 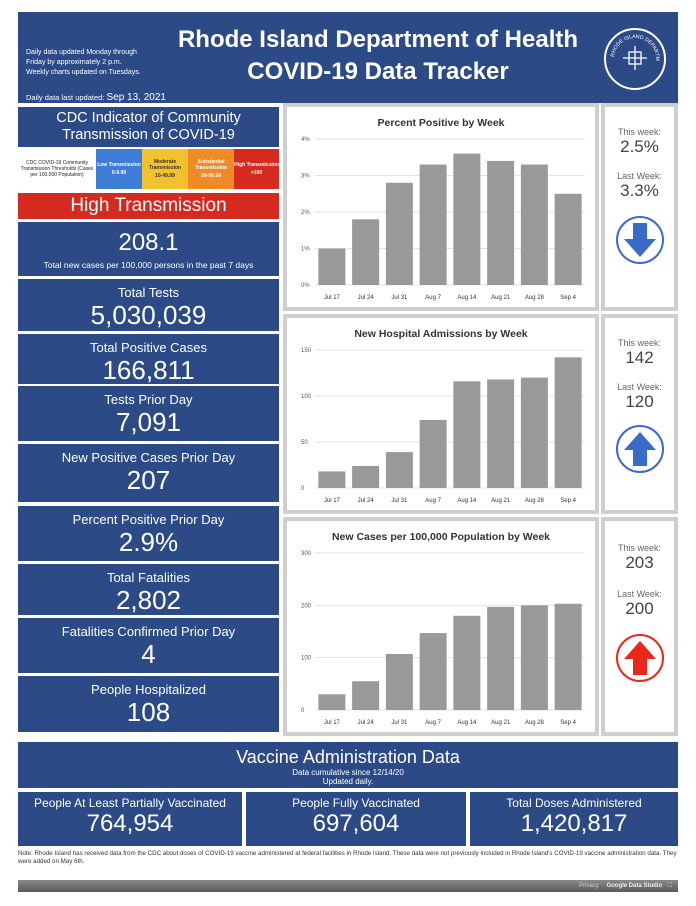 I want to click on metric-label: Total Fatalities, so click(x=148, y=577).